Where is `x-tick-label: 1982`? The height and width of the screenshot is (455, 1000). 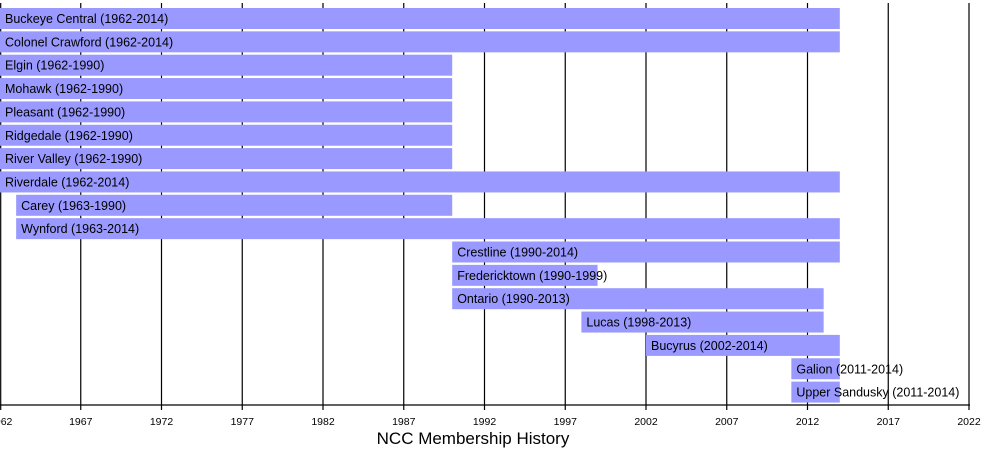 x-tick-label: 1982 is located at coordinates (323, 422).